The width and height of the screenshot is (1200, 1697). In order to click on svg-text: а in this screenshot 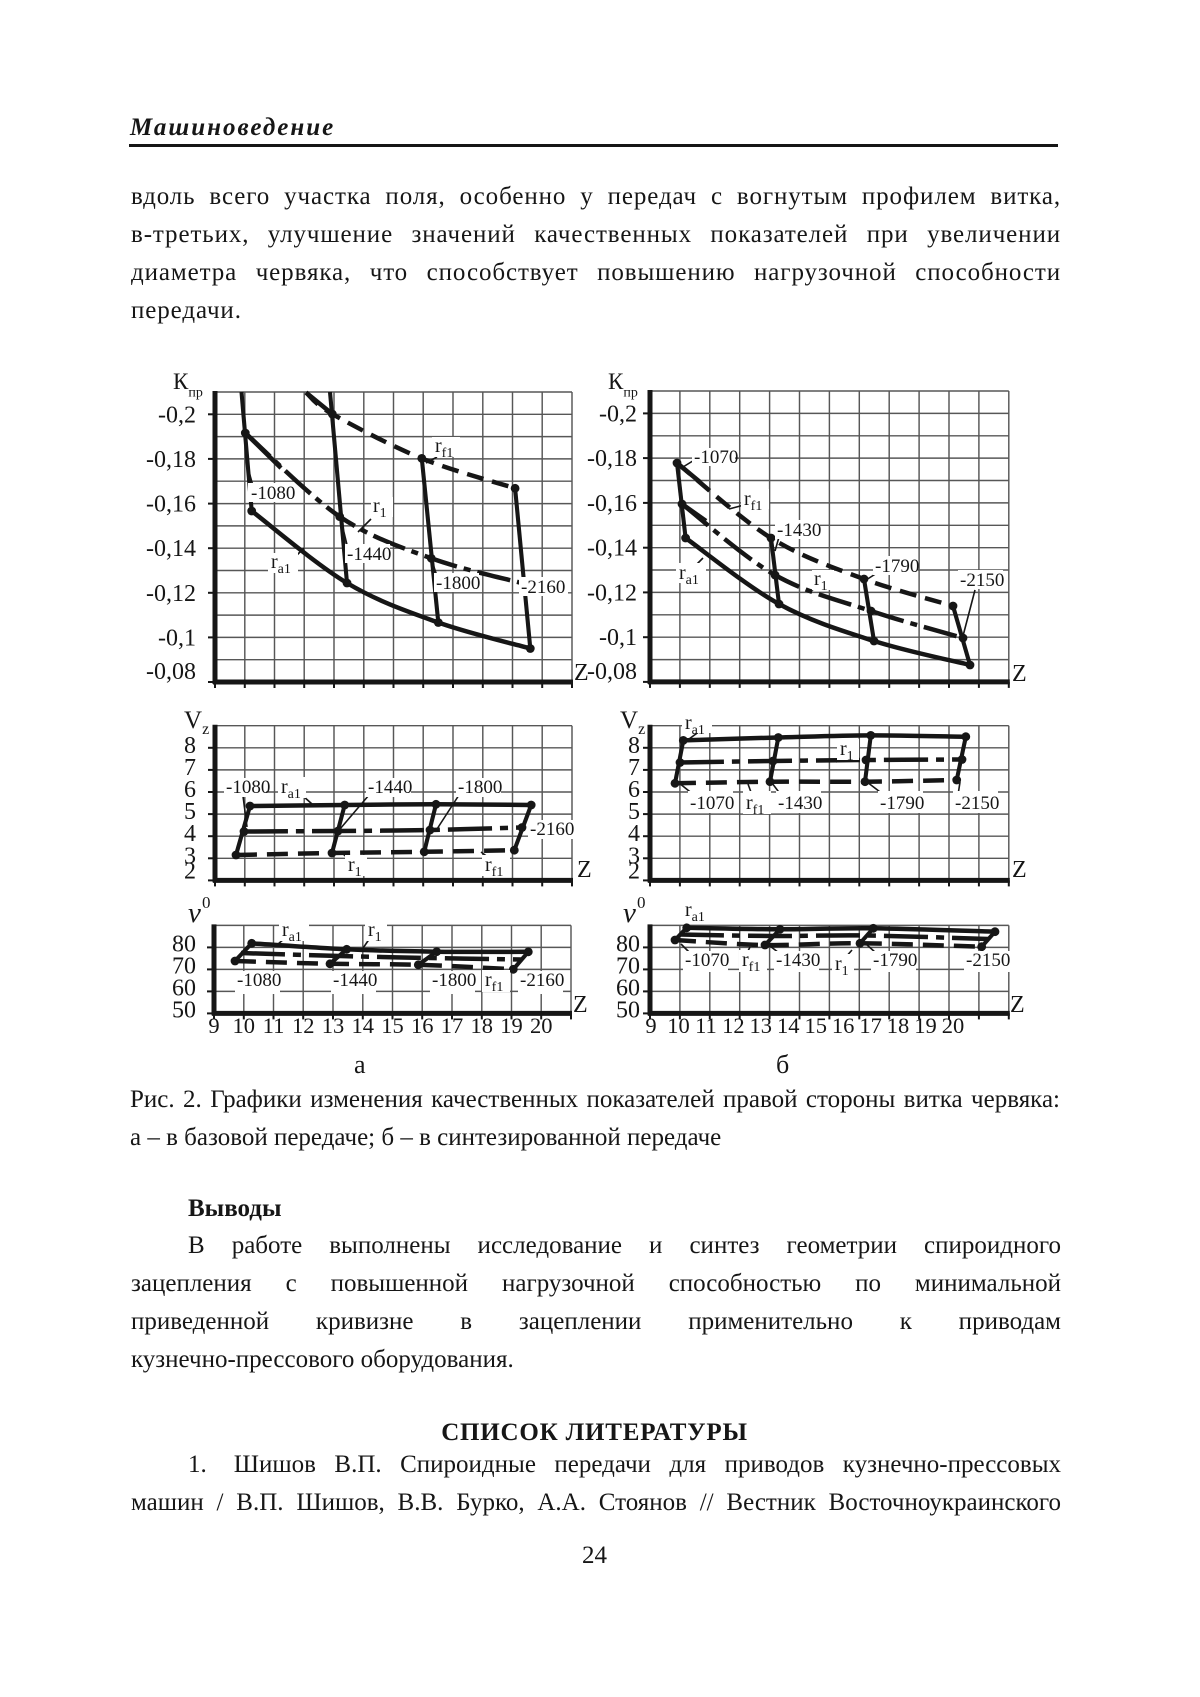, I will do `click(360, 1064)`.